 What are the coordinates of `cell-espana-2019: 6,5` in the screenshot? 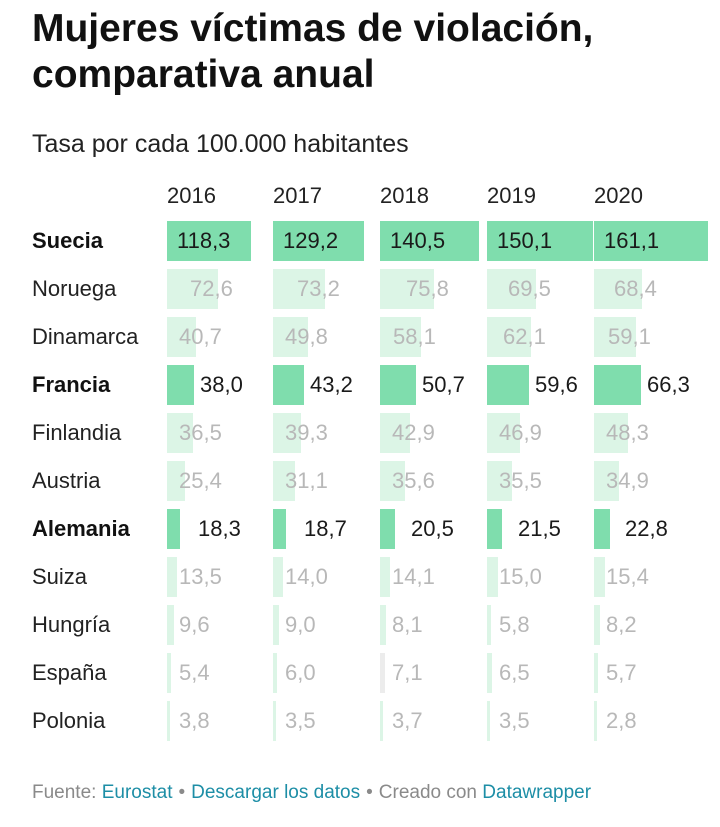 It's located at (547, 673).